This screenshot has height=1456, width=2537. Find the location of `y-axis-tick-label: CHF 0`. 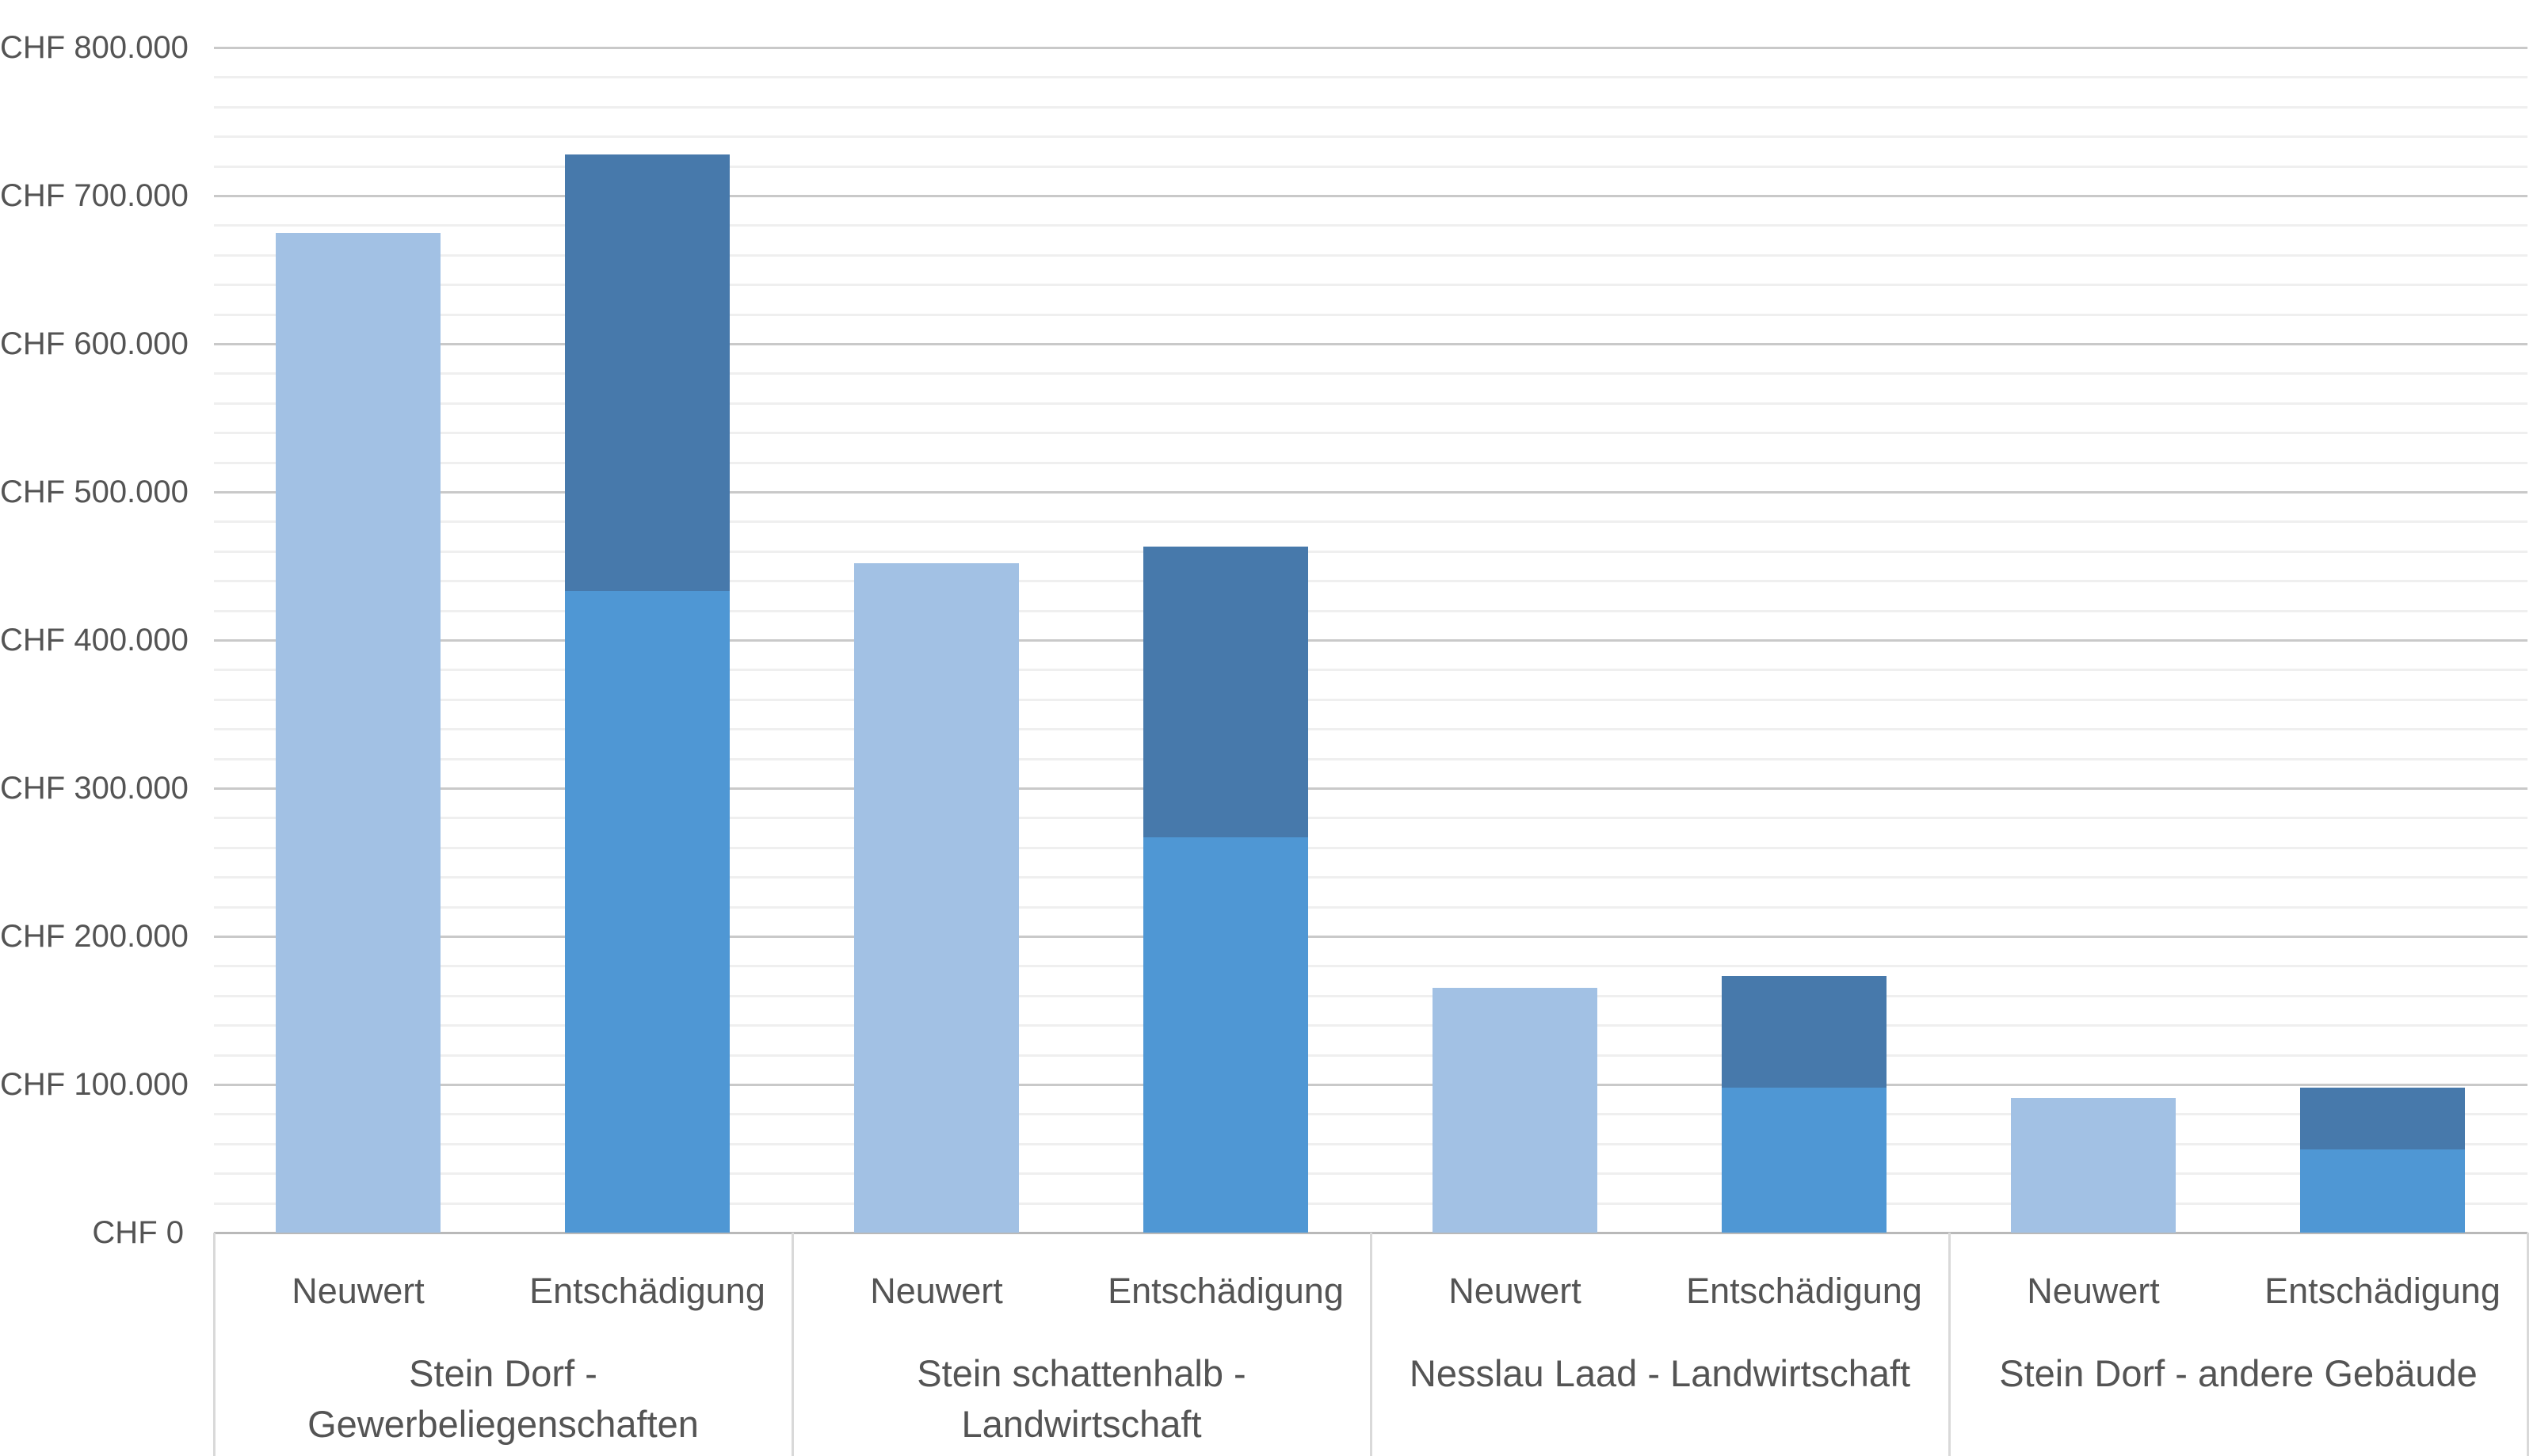

y-axis-tick-label: CHF 0 is located at coordinates (138, 1232).